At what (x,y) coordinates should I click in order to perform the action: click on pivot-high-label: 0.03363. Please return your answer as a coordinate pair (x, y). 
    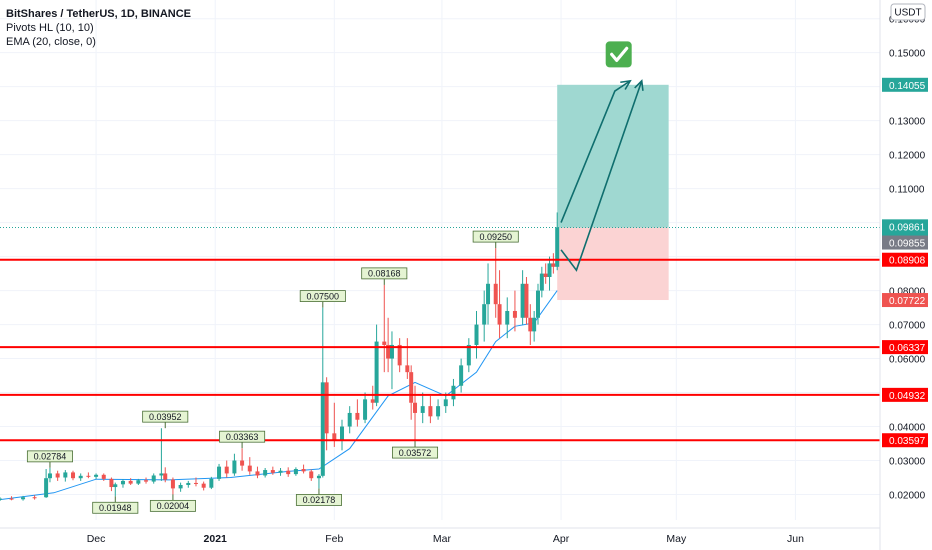
    Looking at the image, I should click on (242, 439).